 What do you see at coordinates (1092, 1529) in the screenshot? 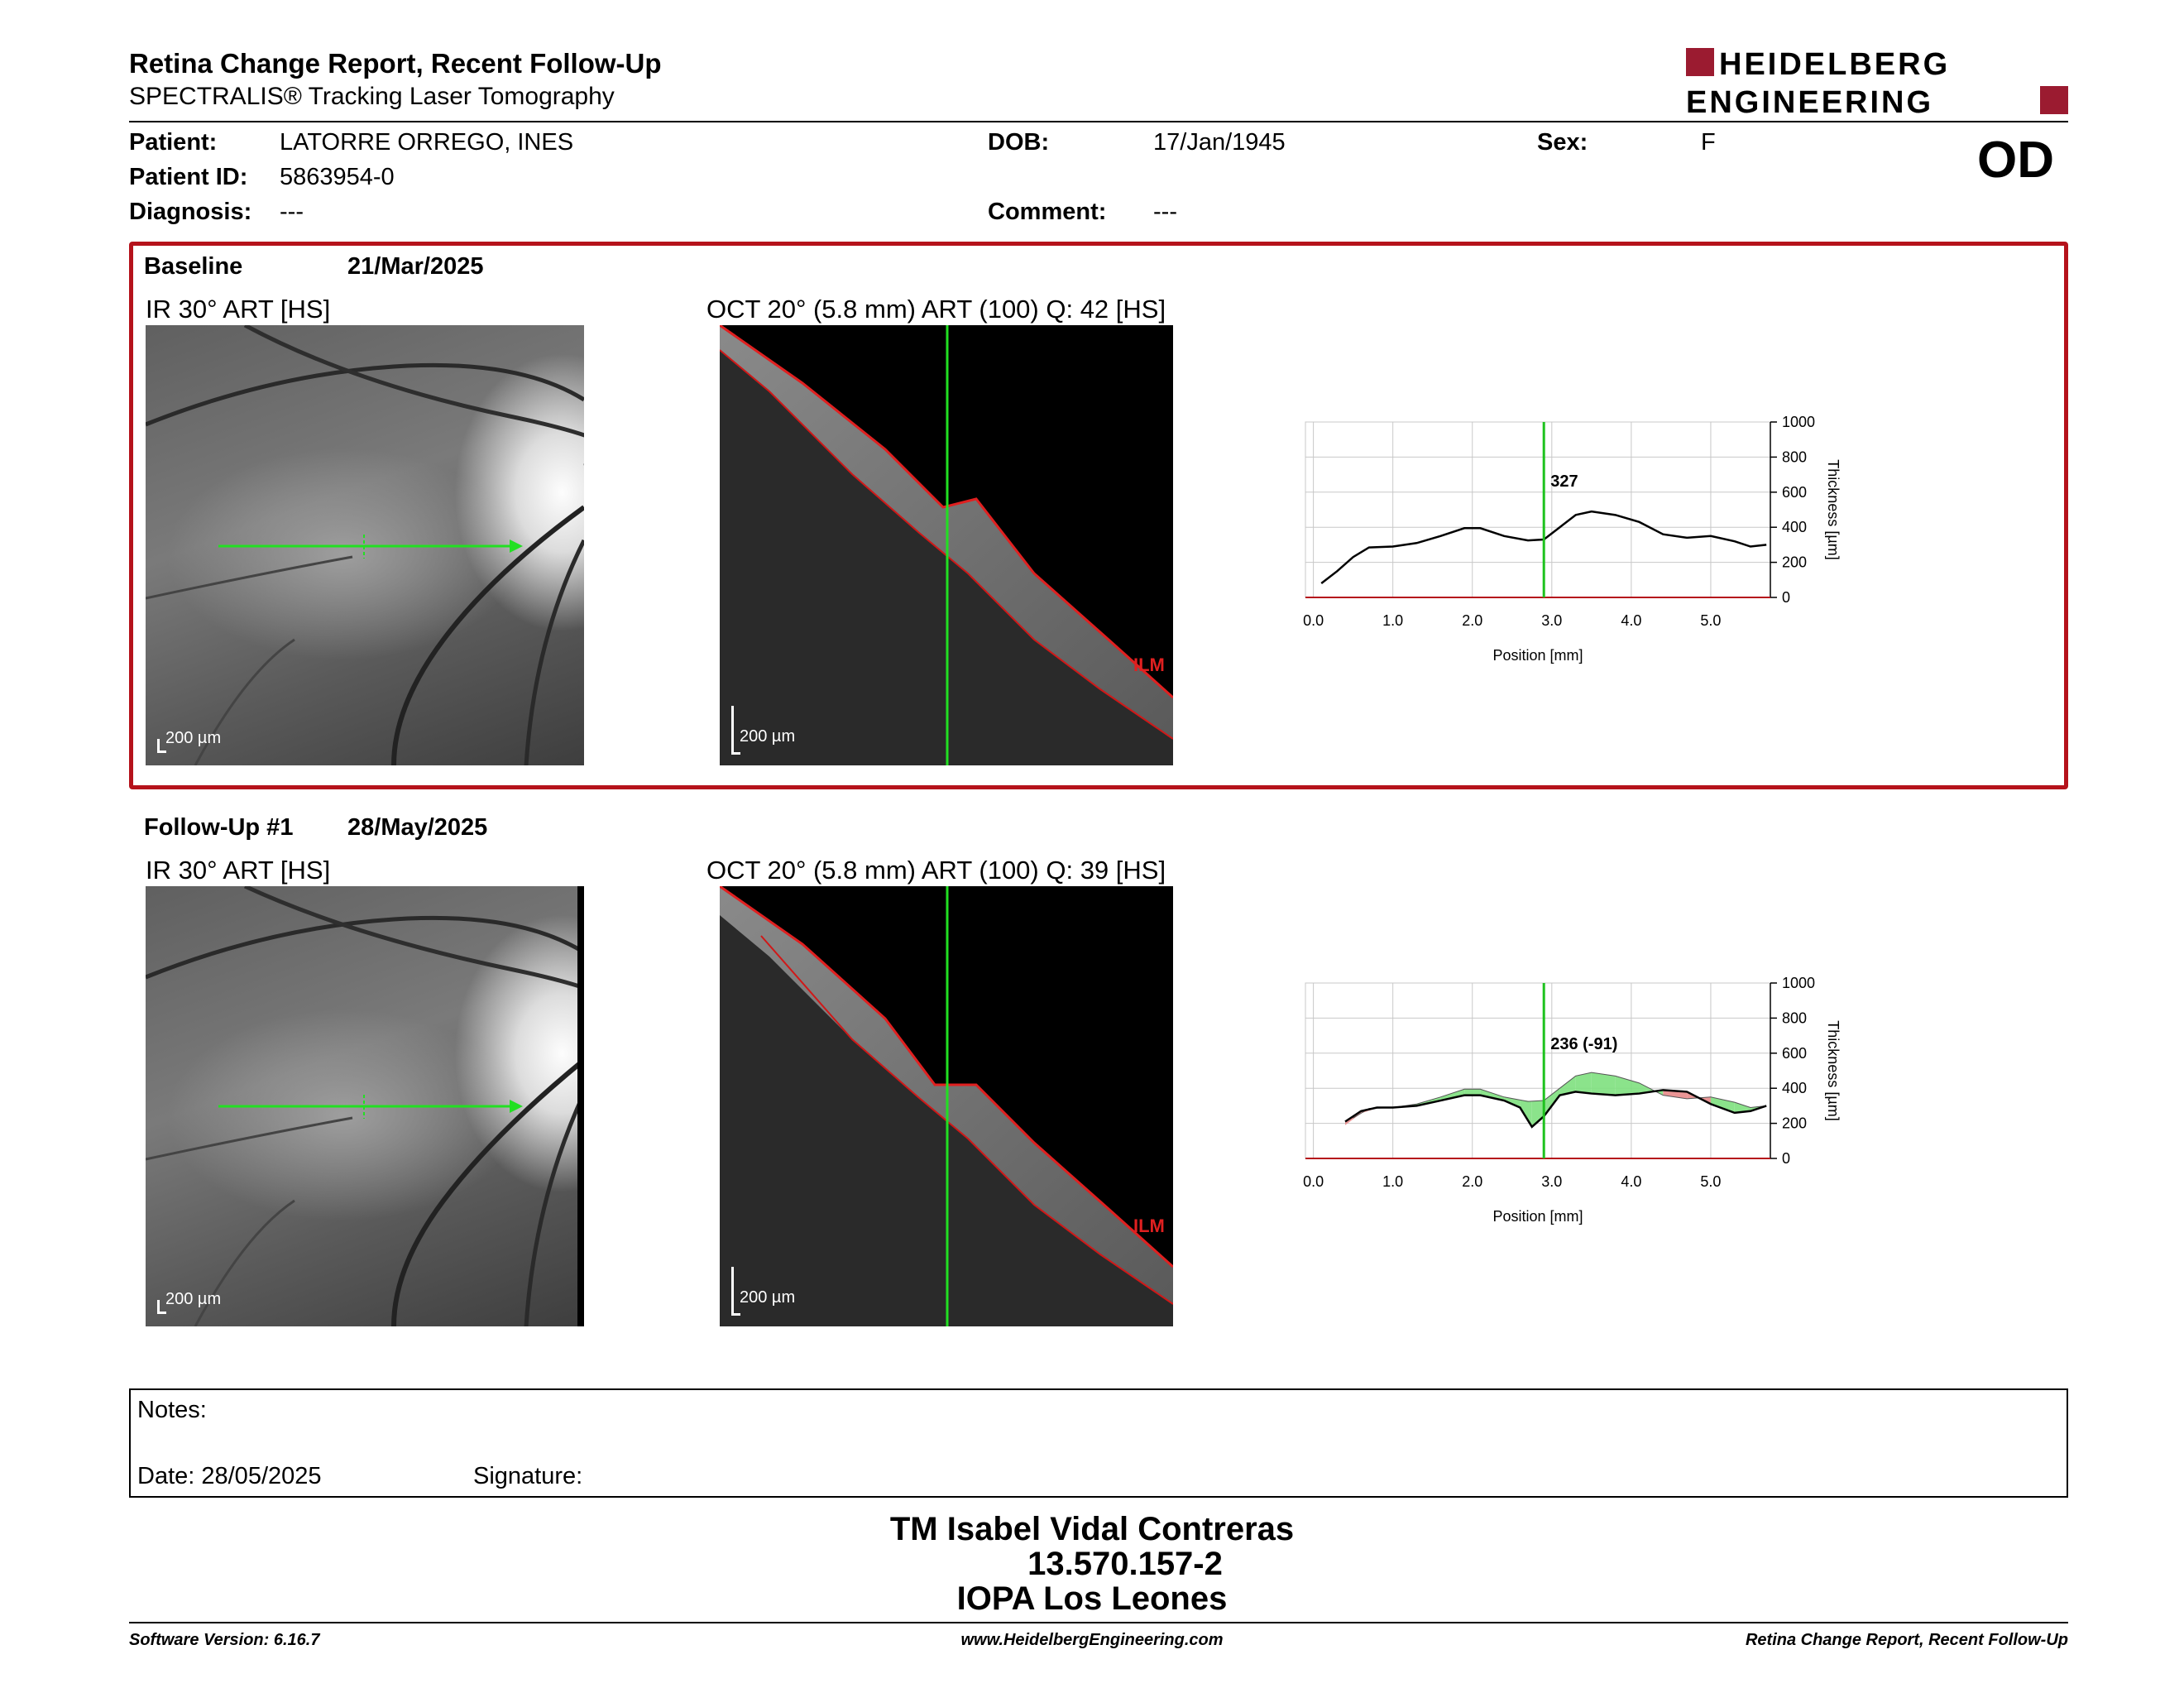
I see `signer-name: TM Isabel Vidal Contreras` at bounding box center [1092, 1529].